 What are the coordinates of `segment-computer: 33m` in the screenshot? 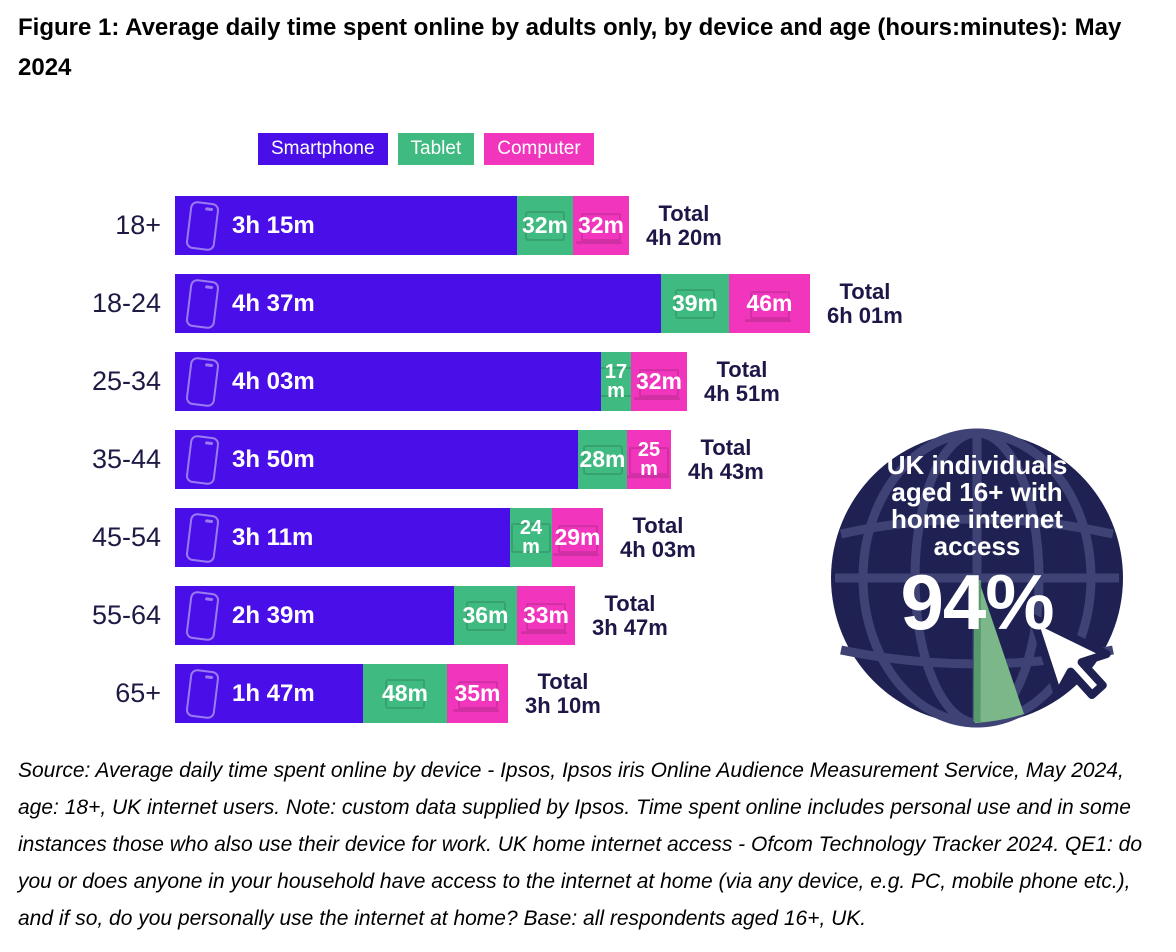 It's located at (546, 615).